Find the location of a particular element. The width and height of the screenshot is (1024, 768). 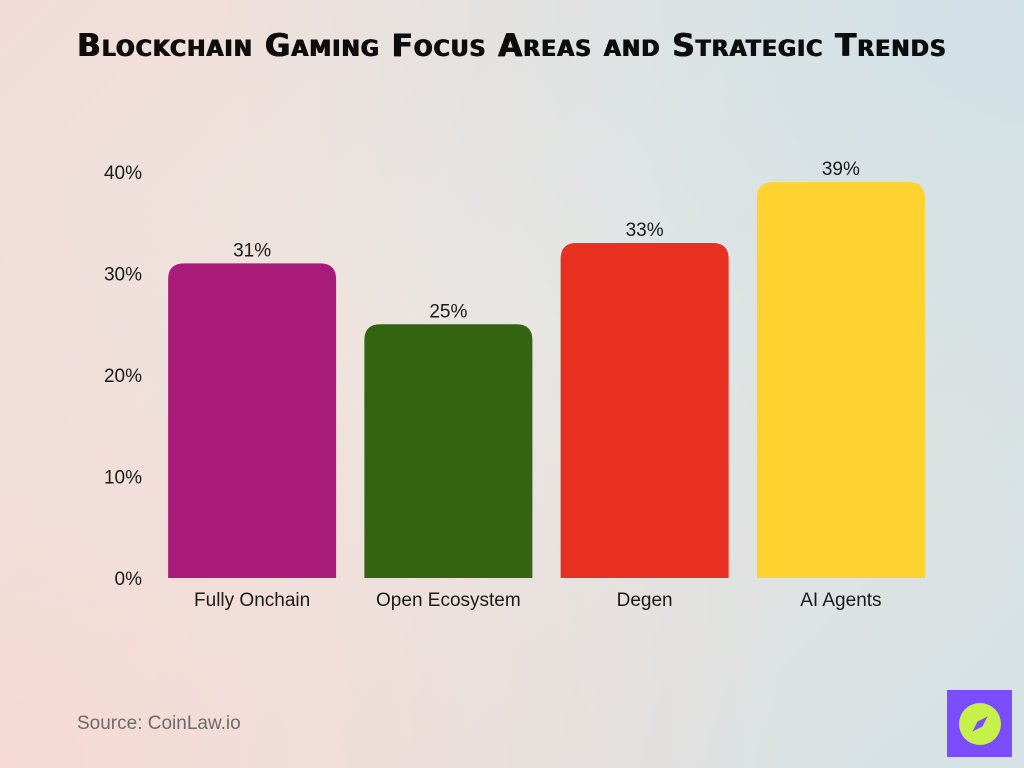

coinlaw-logo is located at coordinates (979, 723).